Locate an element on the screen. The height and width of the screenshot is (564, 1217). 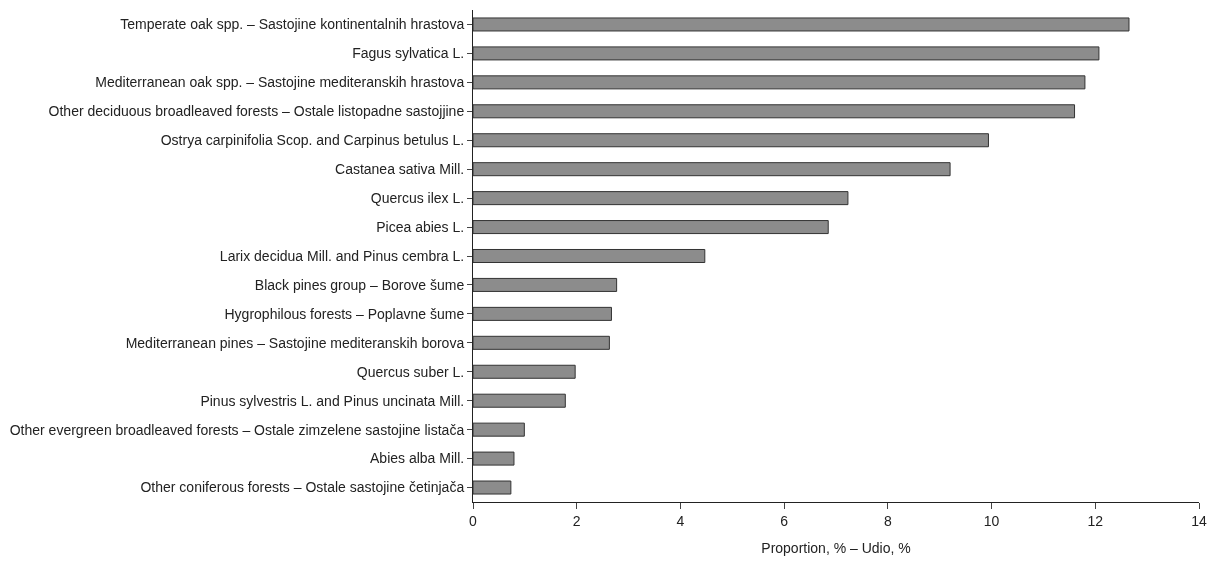
y-tick-label: Hygrophilous forests – Poplavne šume is located at coordinates (344, 313).